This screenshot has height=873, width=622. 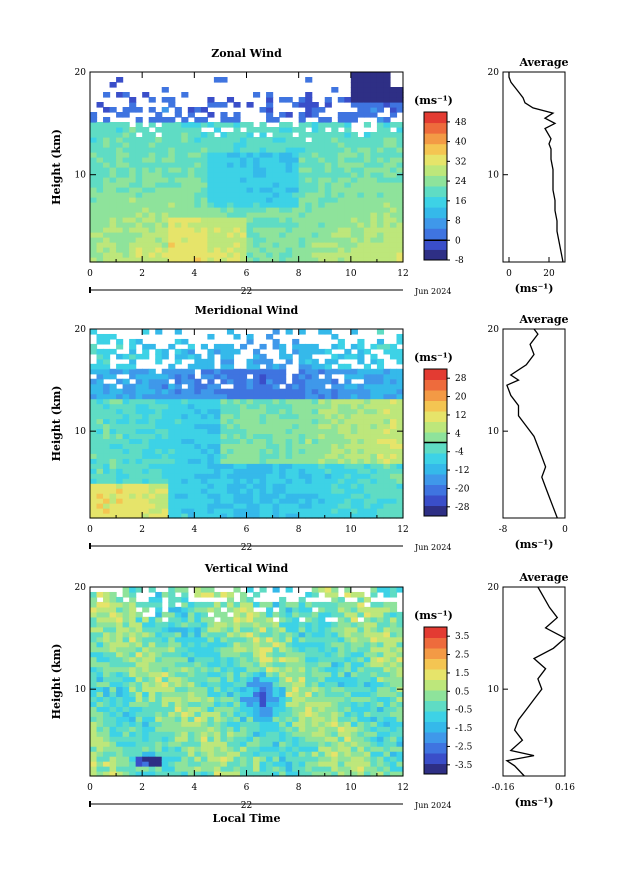 I want to click on average-x-unit: (ms⁻¹), so click(x=534, y=544).